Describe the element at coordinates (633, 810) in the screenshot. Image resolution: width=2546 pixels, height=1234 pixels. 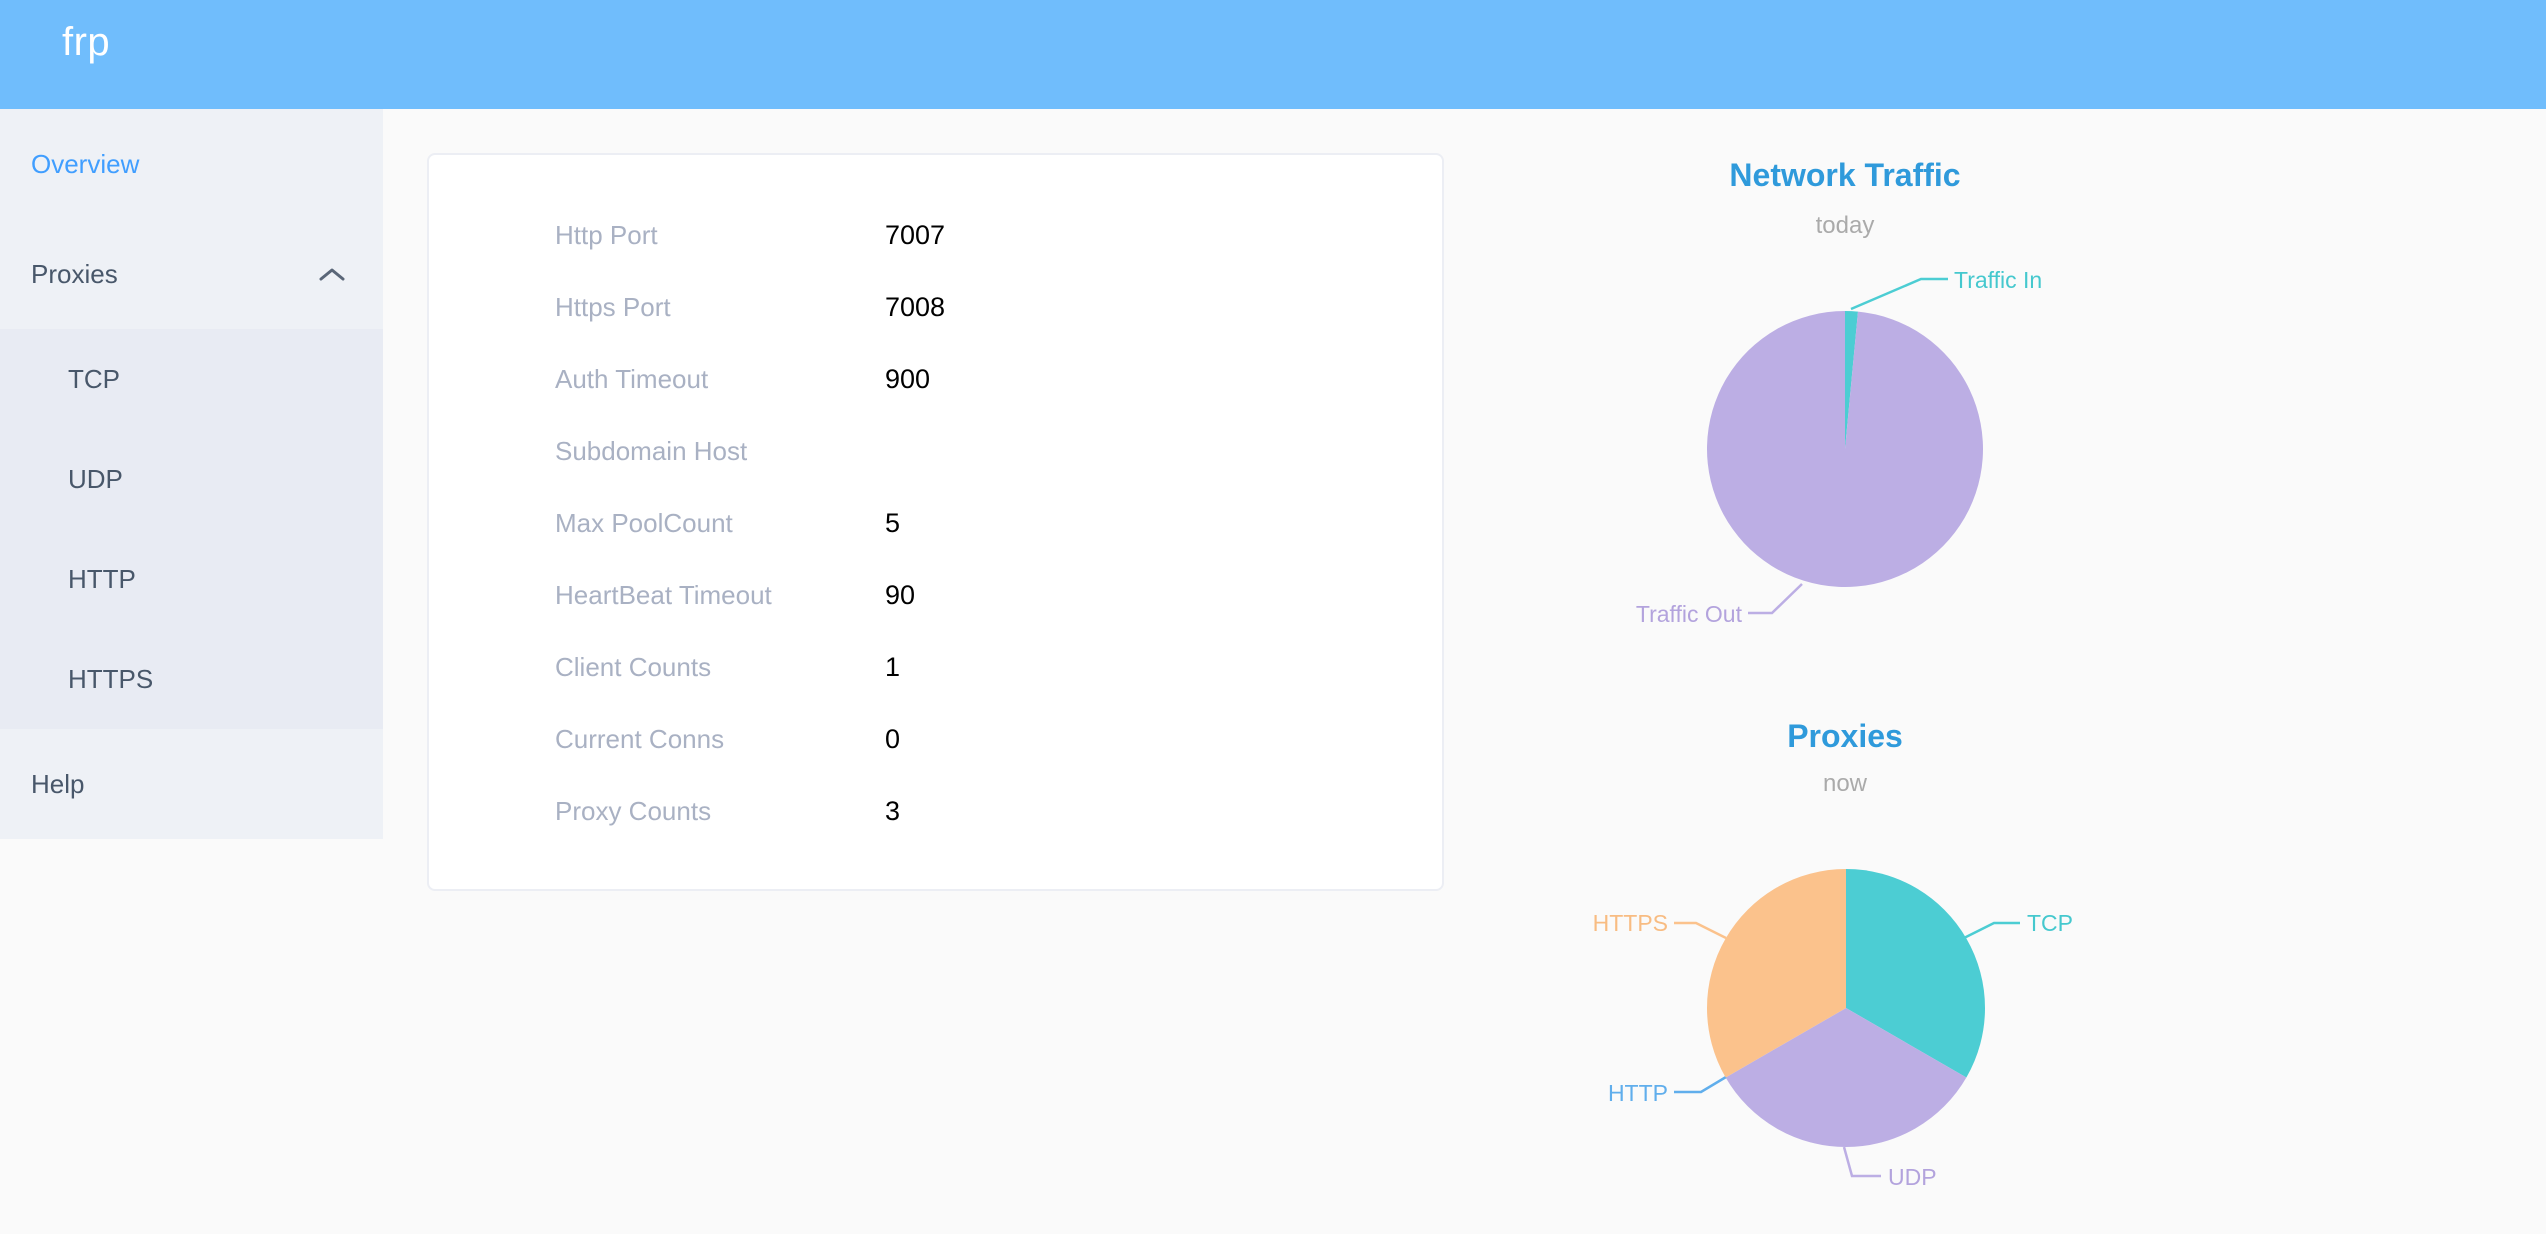
I see `config-label: Proxy Counts` at that location.